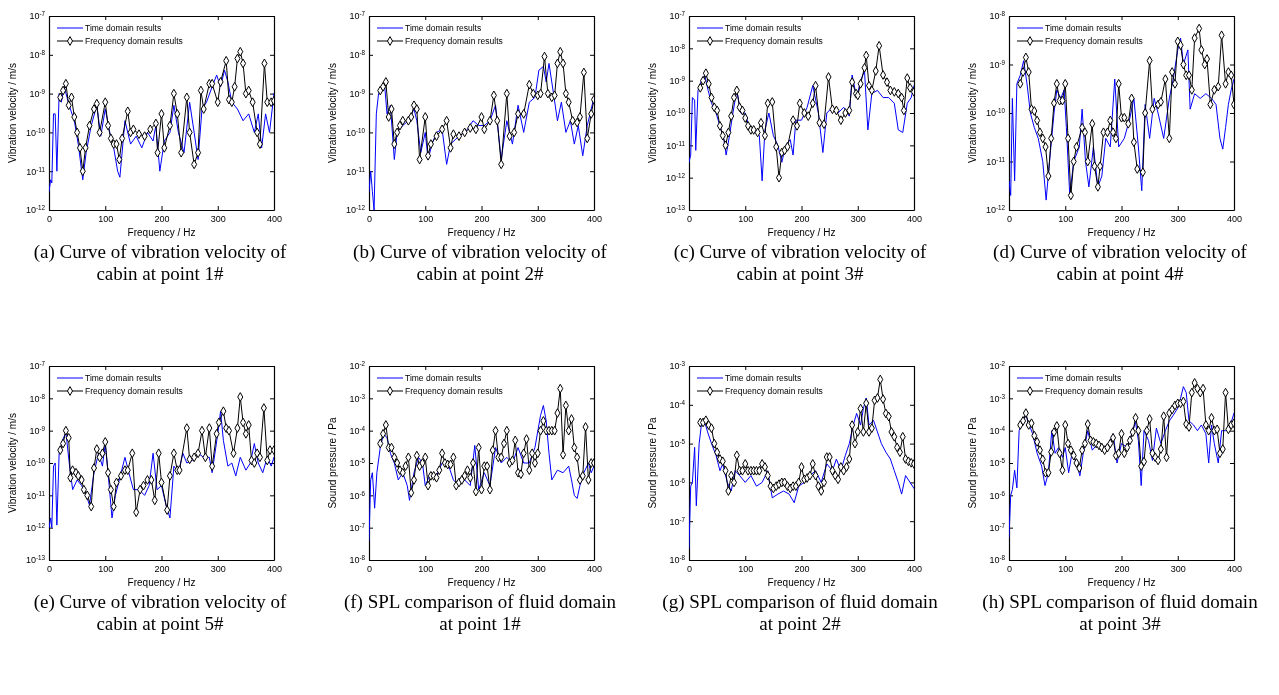 The height and width of the screenshot is (695, 1279). I want to click on text: (f) SPL comparison of fluid domain at point 1#, so click(480, 612).